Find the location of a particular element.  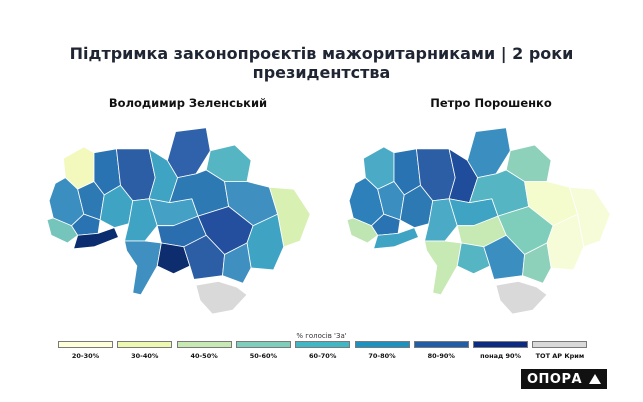

legend-label: 30-40% is located at coordinates (145, 356).